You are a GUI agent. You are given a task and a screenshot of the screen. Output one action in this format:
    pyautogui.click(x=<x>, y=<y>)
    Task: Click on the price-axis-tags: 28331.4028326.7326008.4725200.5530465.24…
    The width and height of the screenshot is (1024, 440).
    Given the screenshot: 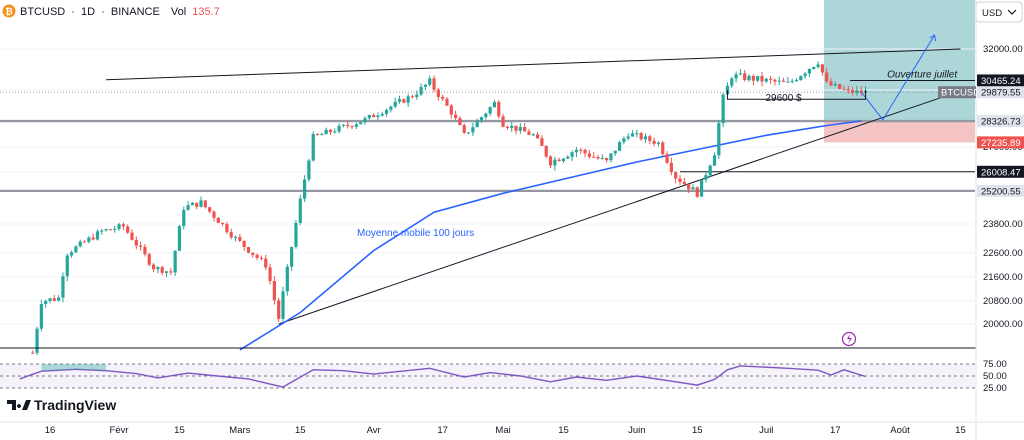 What is the action you would take?
    pyautogui.click(x=981, y=135)
    